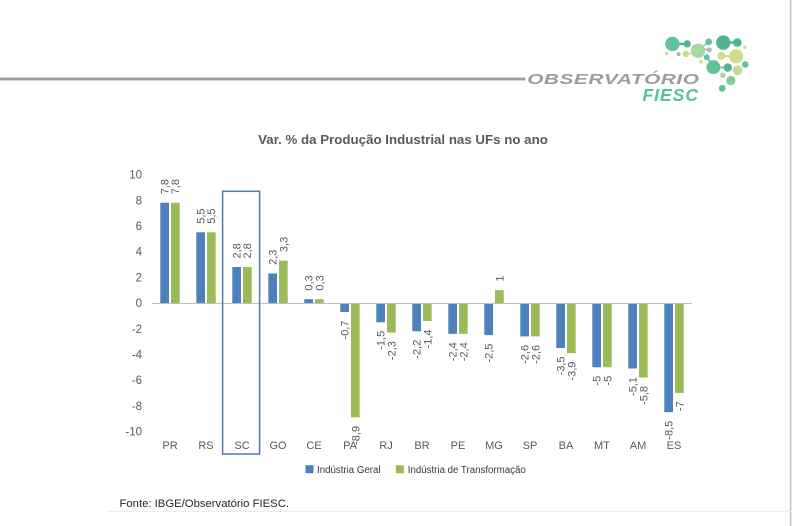 This screenshot has height=526, width=792. Describe the element at coordinates (428, 339) in the screenshot. I see `svg-text: -1,4` at that location.